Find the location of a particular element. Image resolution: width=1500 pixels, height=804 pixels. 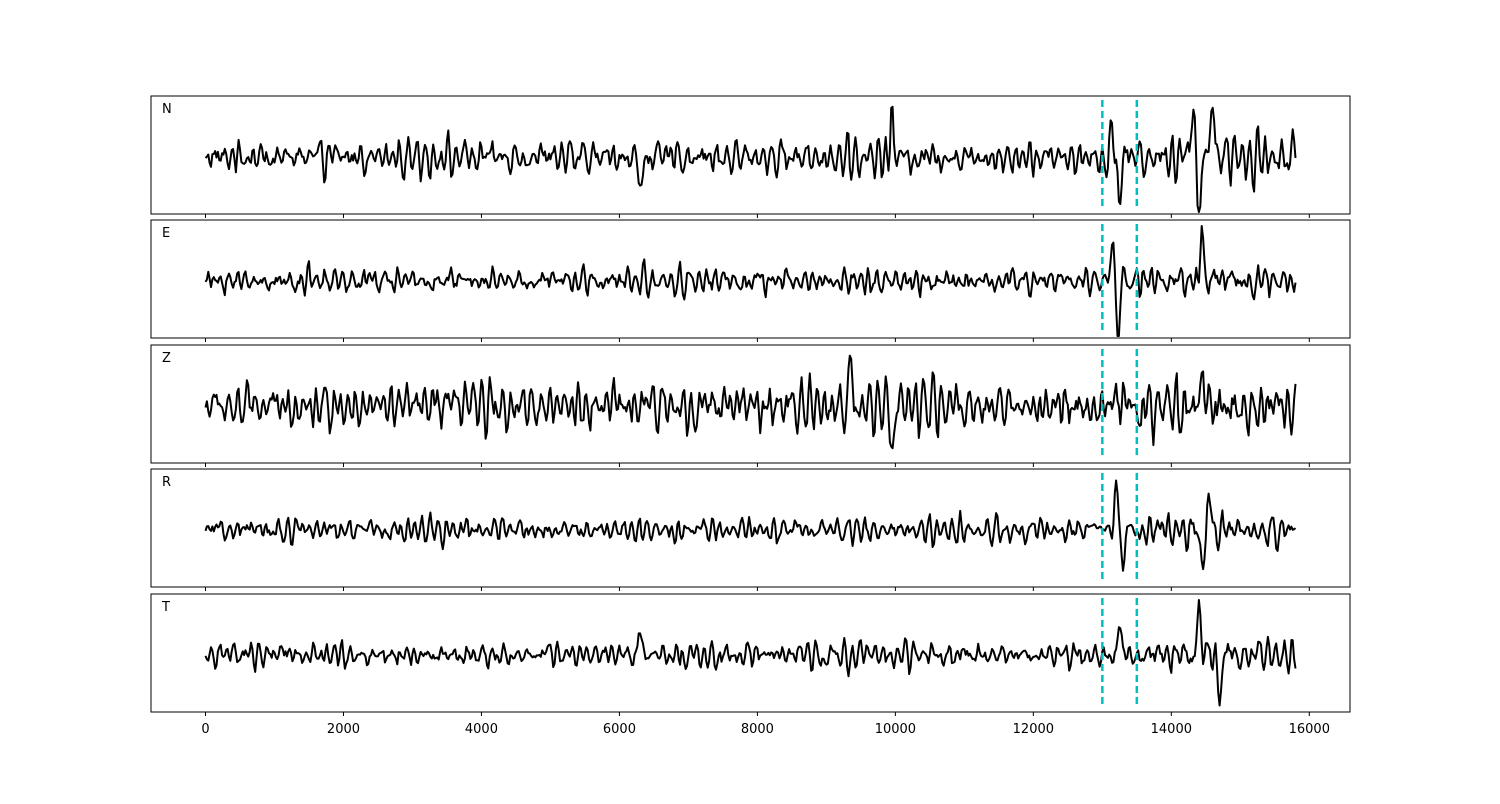

panel-label-T: T is located at coordinates (165, 607).